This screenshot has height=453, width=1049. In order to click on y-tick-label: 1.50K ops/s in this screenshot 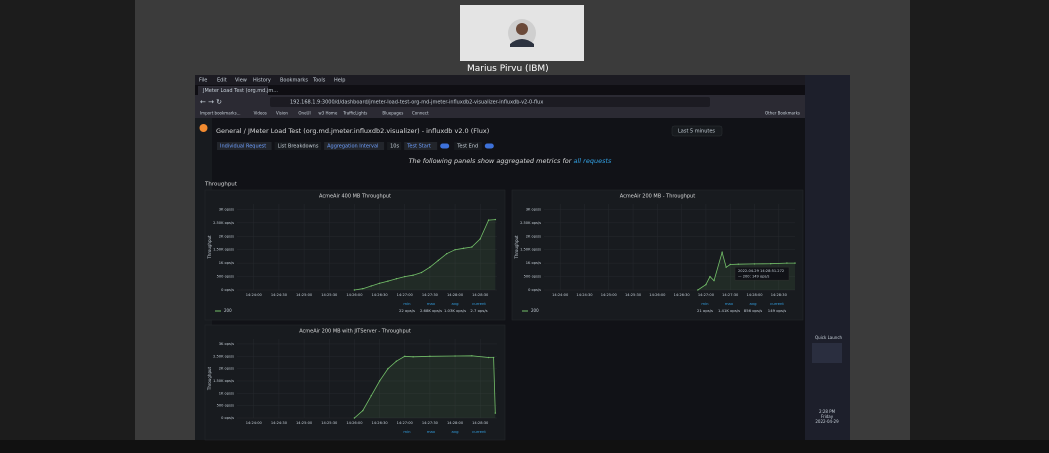, I will do `click(530, 250)`.